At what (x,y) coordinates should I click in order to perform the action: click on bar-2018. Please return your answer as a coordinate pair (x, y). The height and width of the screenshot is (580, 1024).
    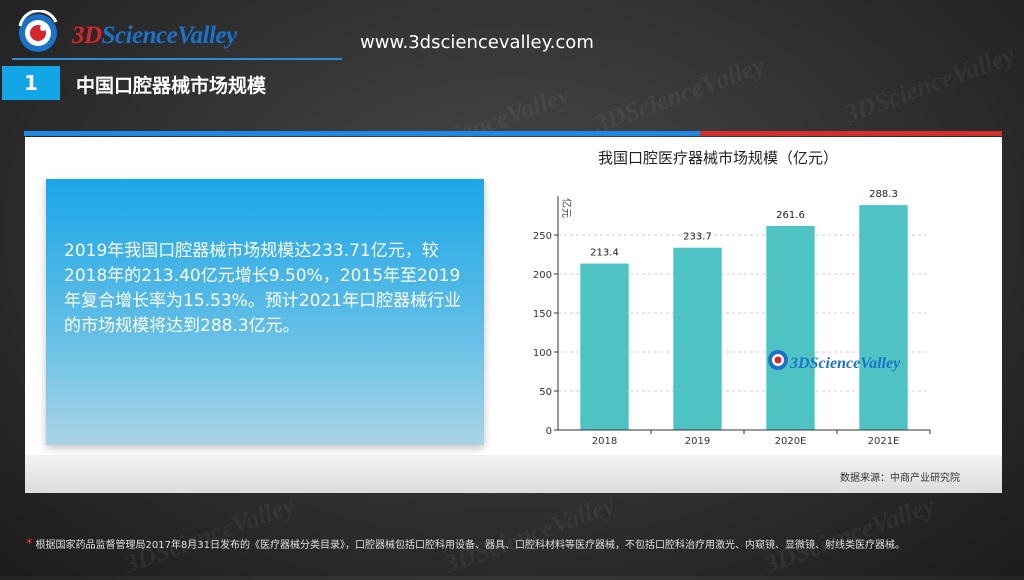
    Looking at the image, I should click on (604, 346).